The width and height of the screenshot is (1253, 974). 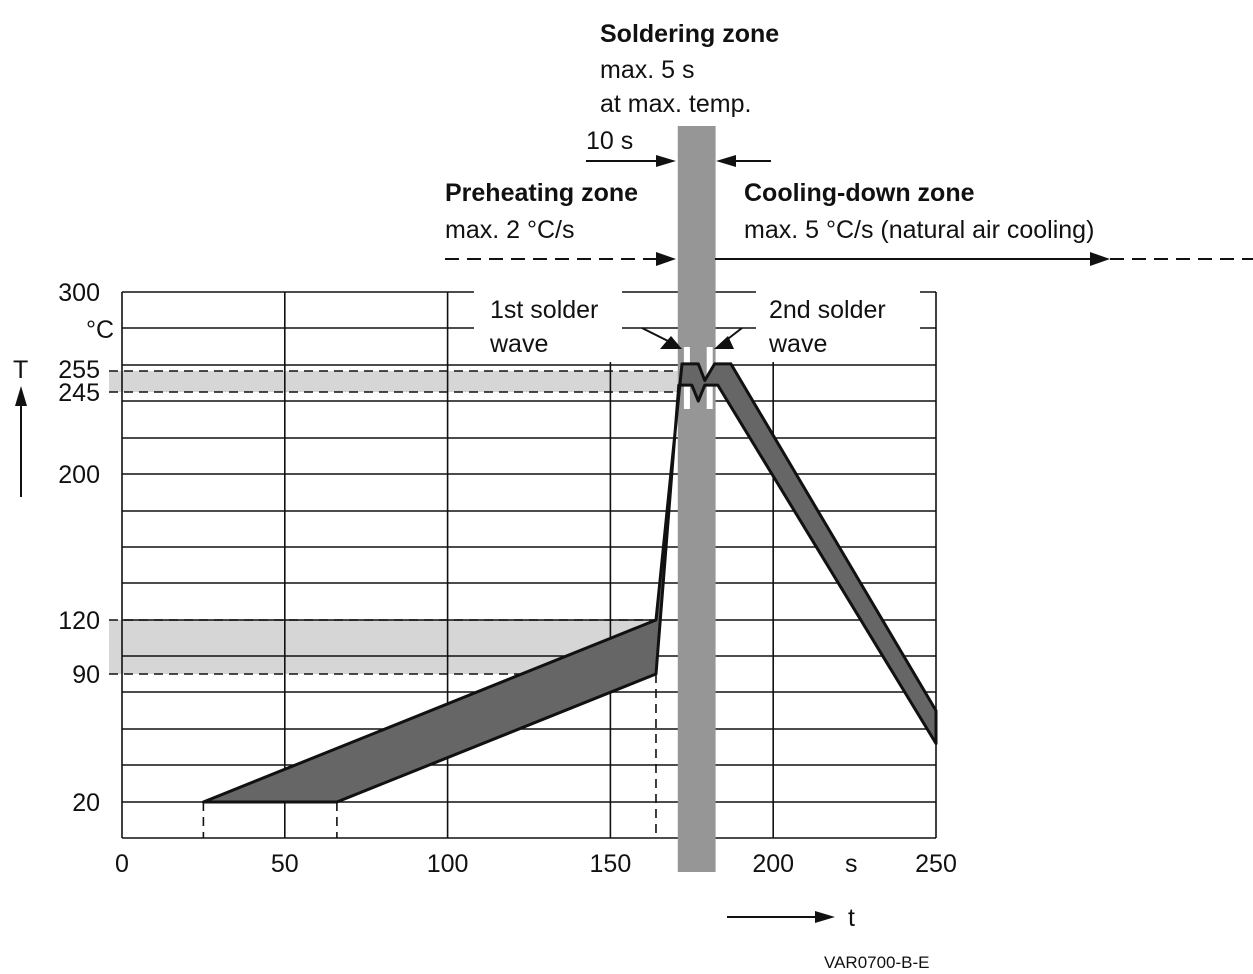 I want to click on y-tick-label-90: 90, so click(x=86, y=675).